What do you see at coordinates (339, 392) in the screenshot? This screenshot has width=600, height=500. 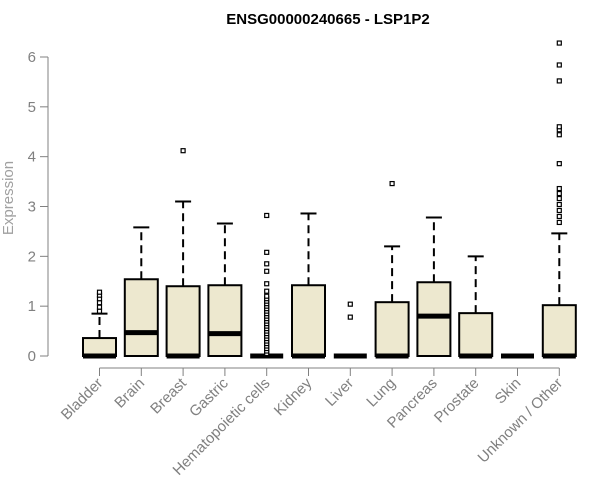 I see `x-tick-label: Liver` at bounding box center [339, 392].